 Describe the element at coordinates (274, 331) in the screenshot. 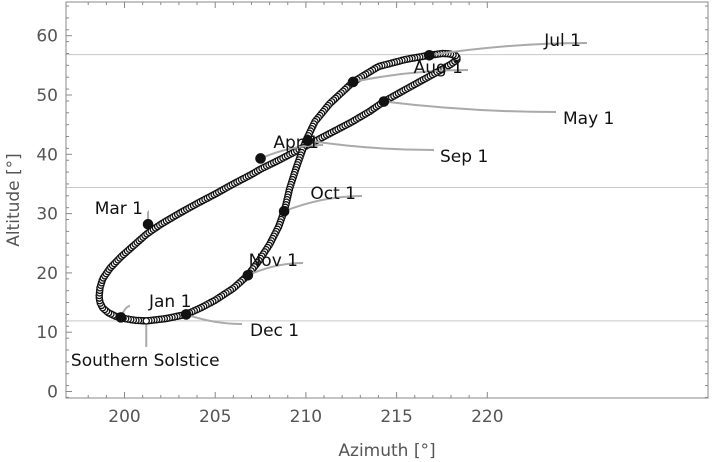

I see `month-label: Dec 1` at that location.